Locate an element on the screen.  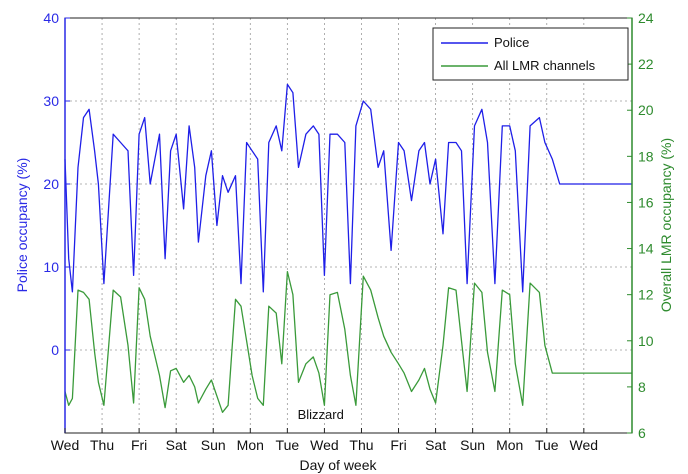
right-y-tick-label: 14 is located at coordinates (646, 249).